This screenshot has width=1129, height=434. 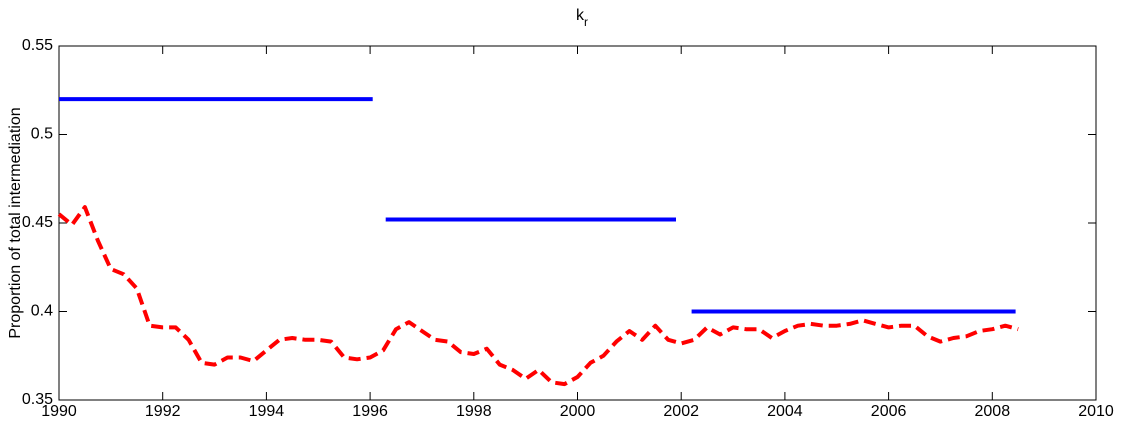 What do you see at coordinates (586, 22) in the screenshot?
I see `title-subscript: r` at bounding box center [586, 22].